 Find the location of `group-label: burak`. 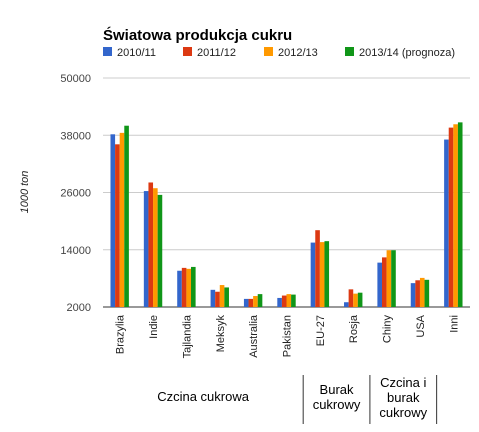

group-label: burak is located at coordinates (403, 397).